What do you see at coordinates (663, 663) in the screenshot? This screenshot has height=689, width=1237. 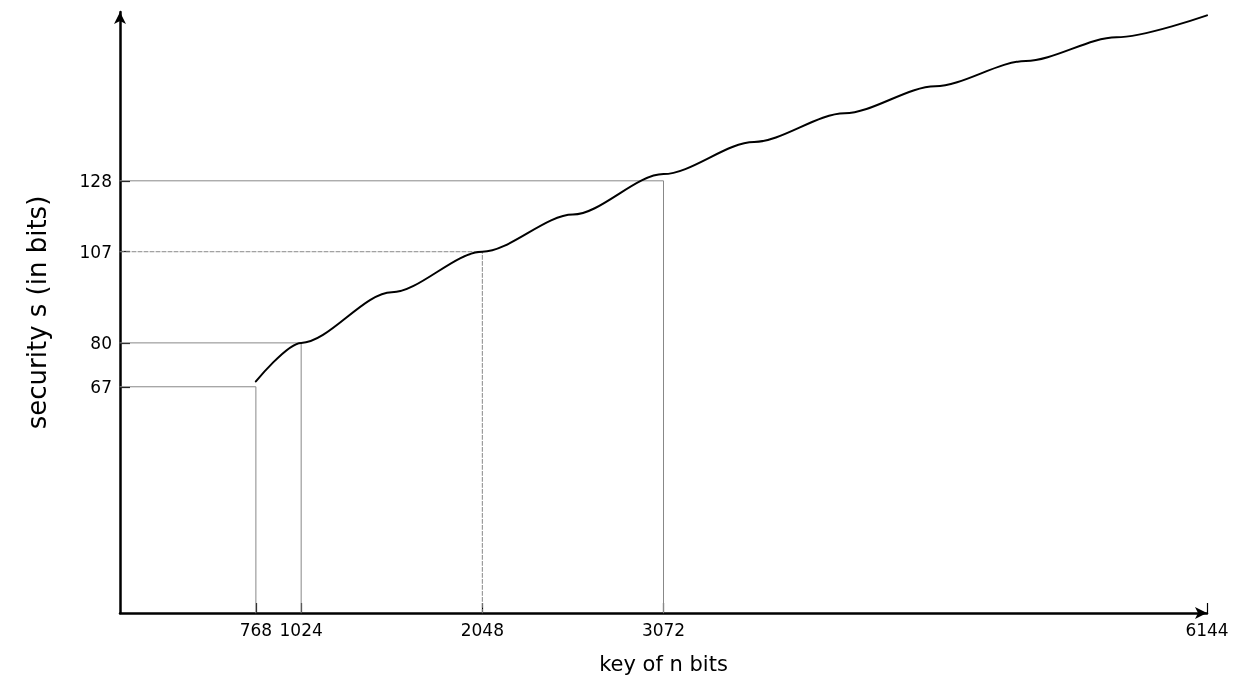 I see `x-axis-title: key of n bits` at bounding box center [663, 663].